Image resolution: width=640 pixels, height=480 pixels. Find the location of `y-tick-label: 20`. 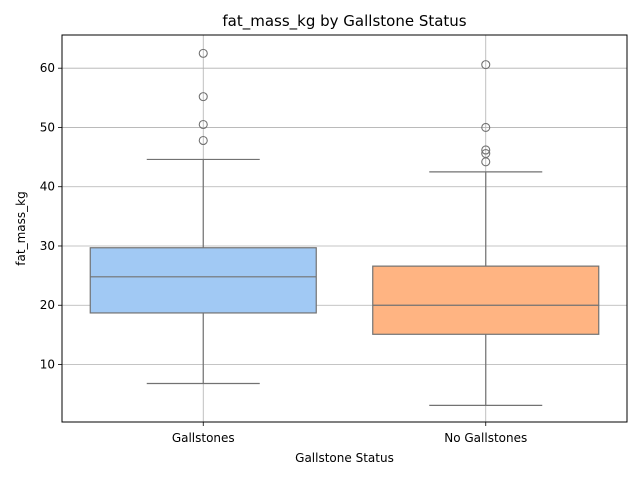

y-tick-label: 20 is located at coordinates (47, 305).